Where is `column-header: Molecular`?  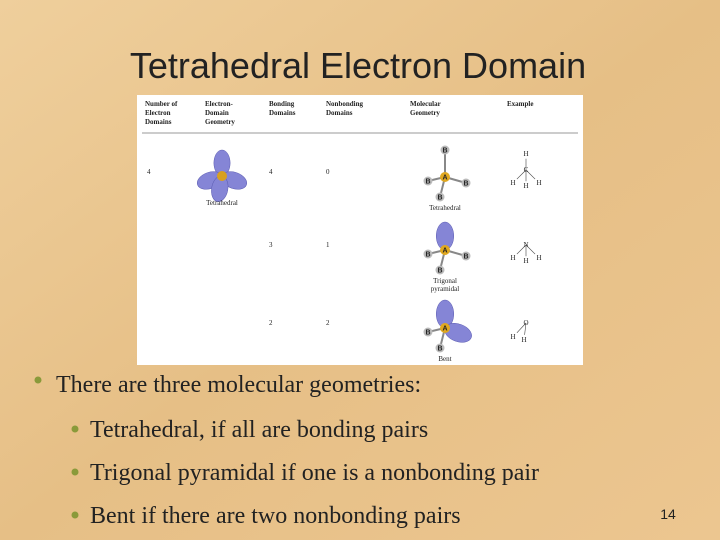
column-header: Molecular is located at coordinates (425, 104).